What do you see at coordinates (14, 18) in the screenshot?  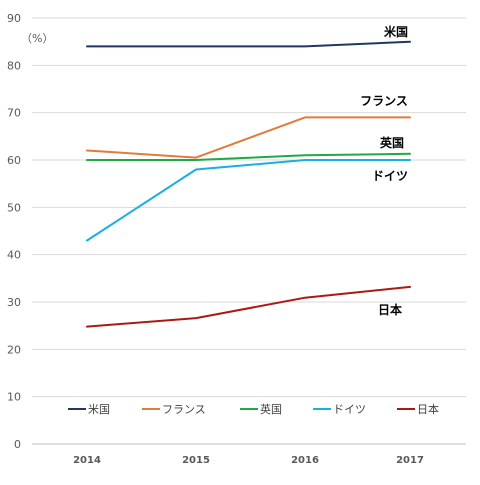 I see `y-tick-label-90: 90` at bounding box center [14, 18].